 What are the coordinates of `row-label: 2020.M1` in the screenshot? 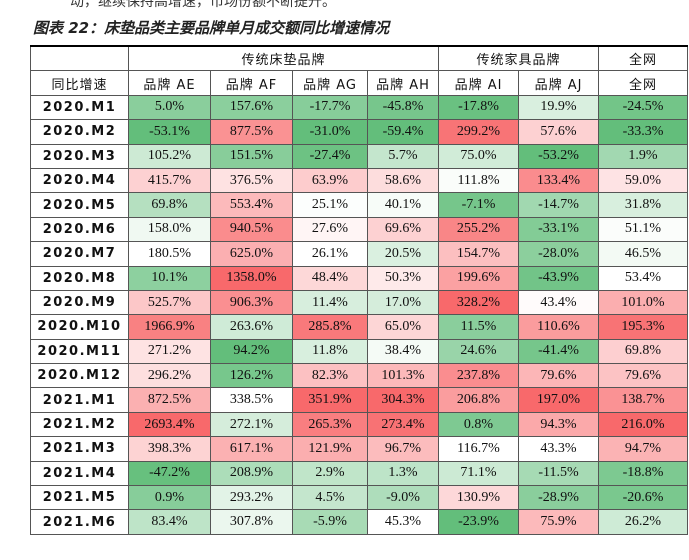 It's located at (79, 107).